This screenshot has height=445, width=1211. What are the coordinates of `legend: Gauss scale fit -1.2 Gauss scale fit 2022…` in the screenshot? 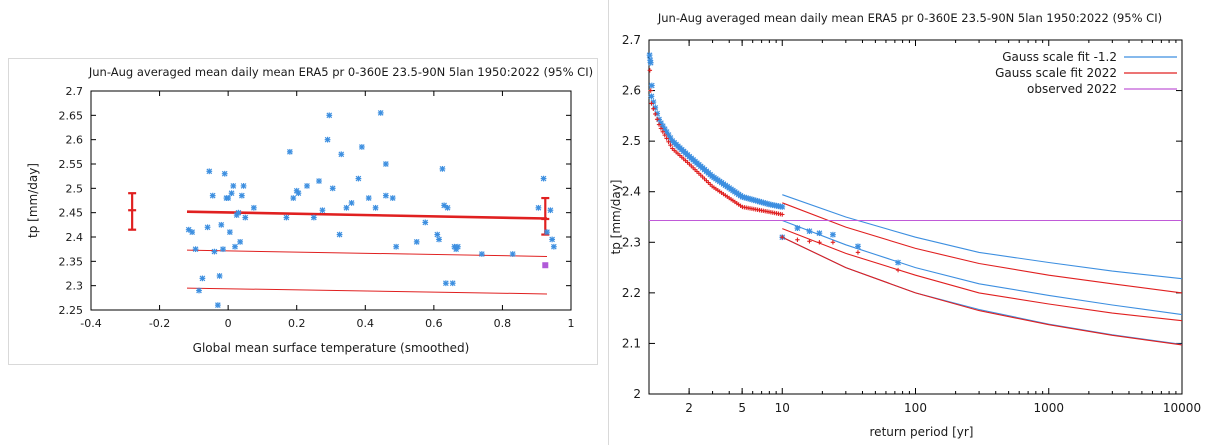 It's located at (1086, 73).